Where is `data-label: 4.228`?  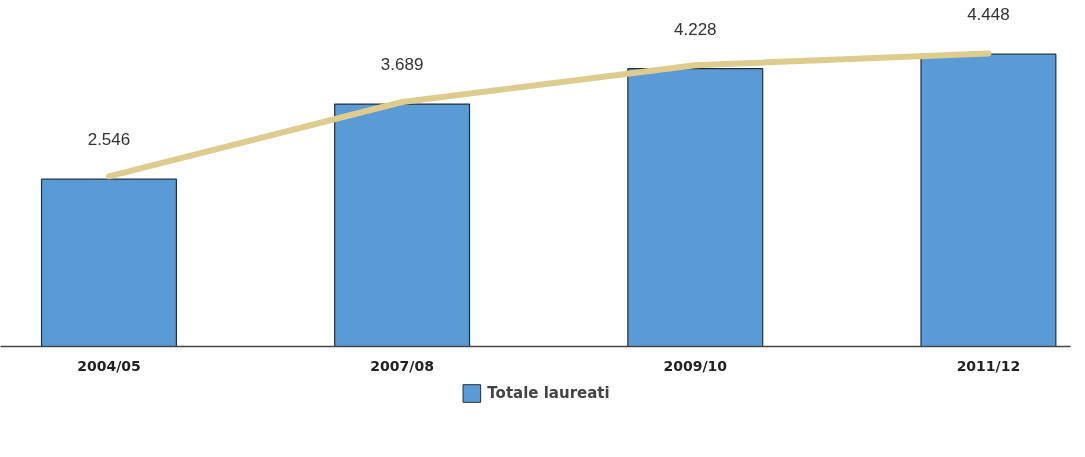
data-label: 4.228 is located at coordinates (695, 29).